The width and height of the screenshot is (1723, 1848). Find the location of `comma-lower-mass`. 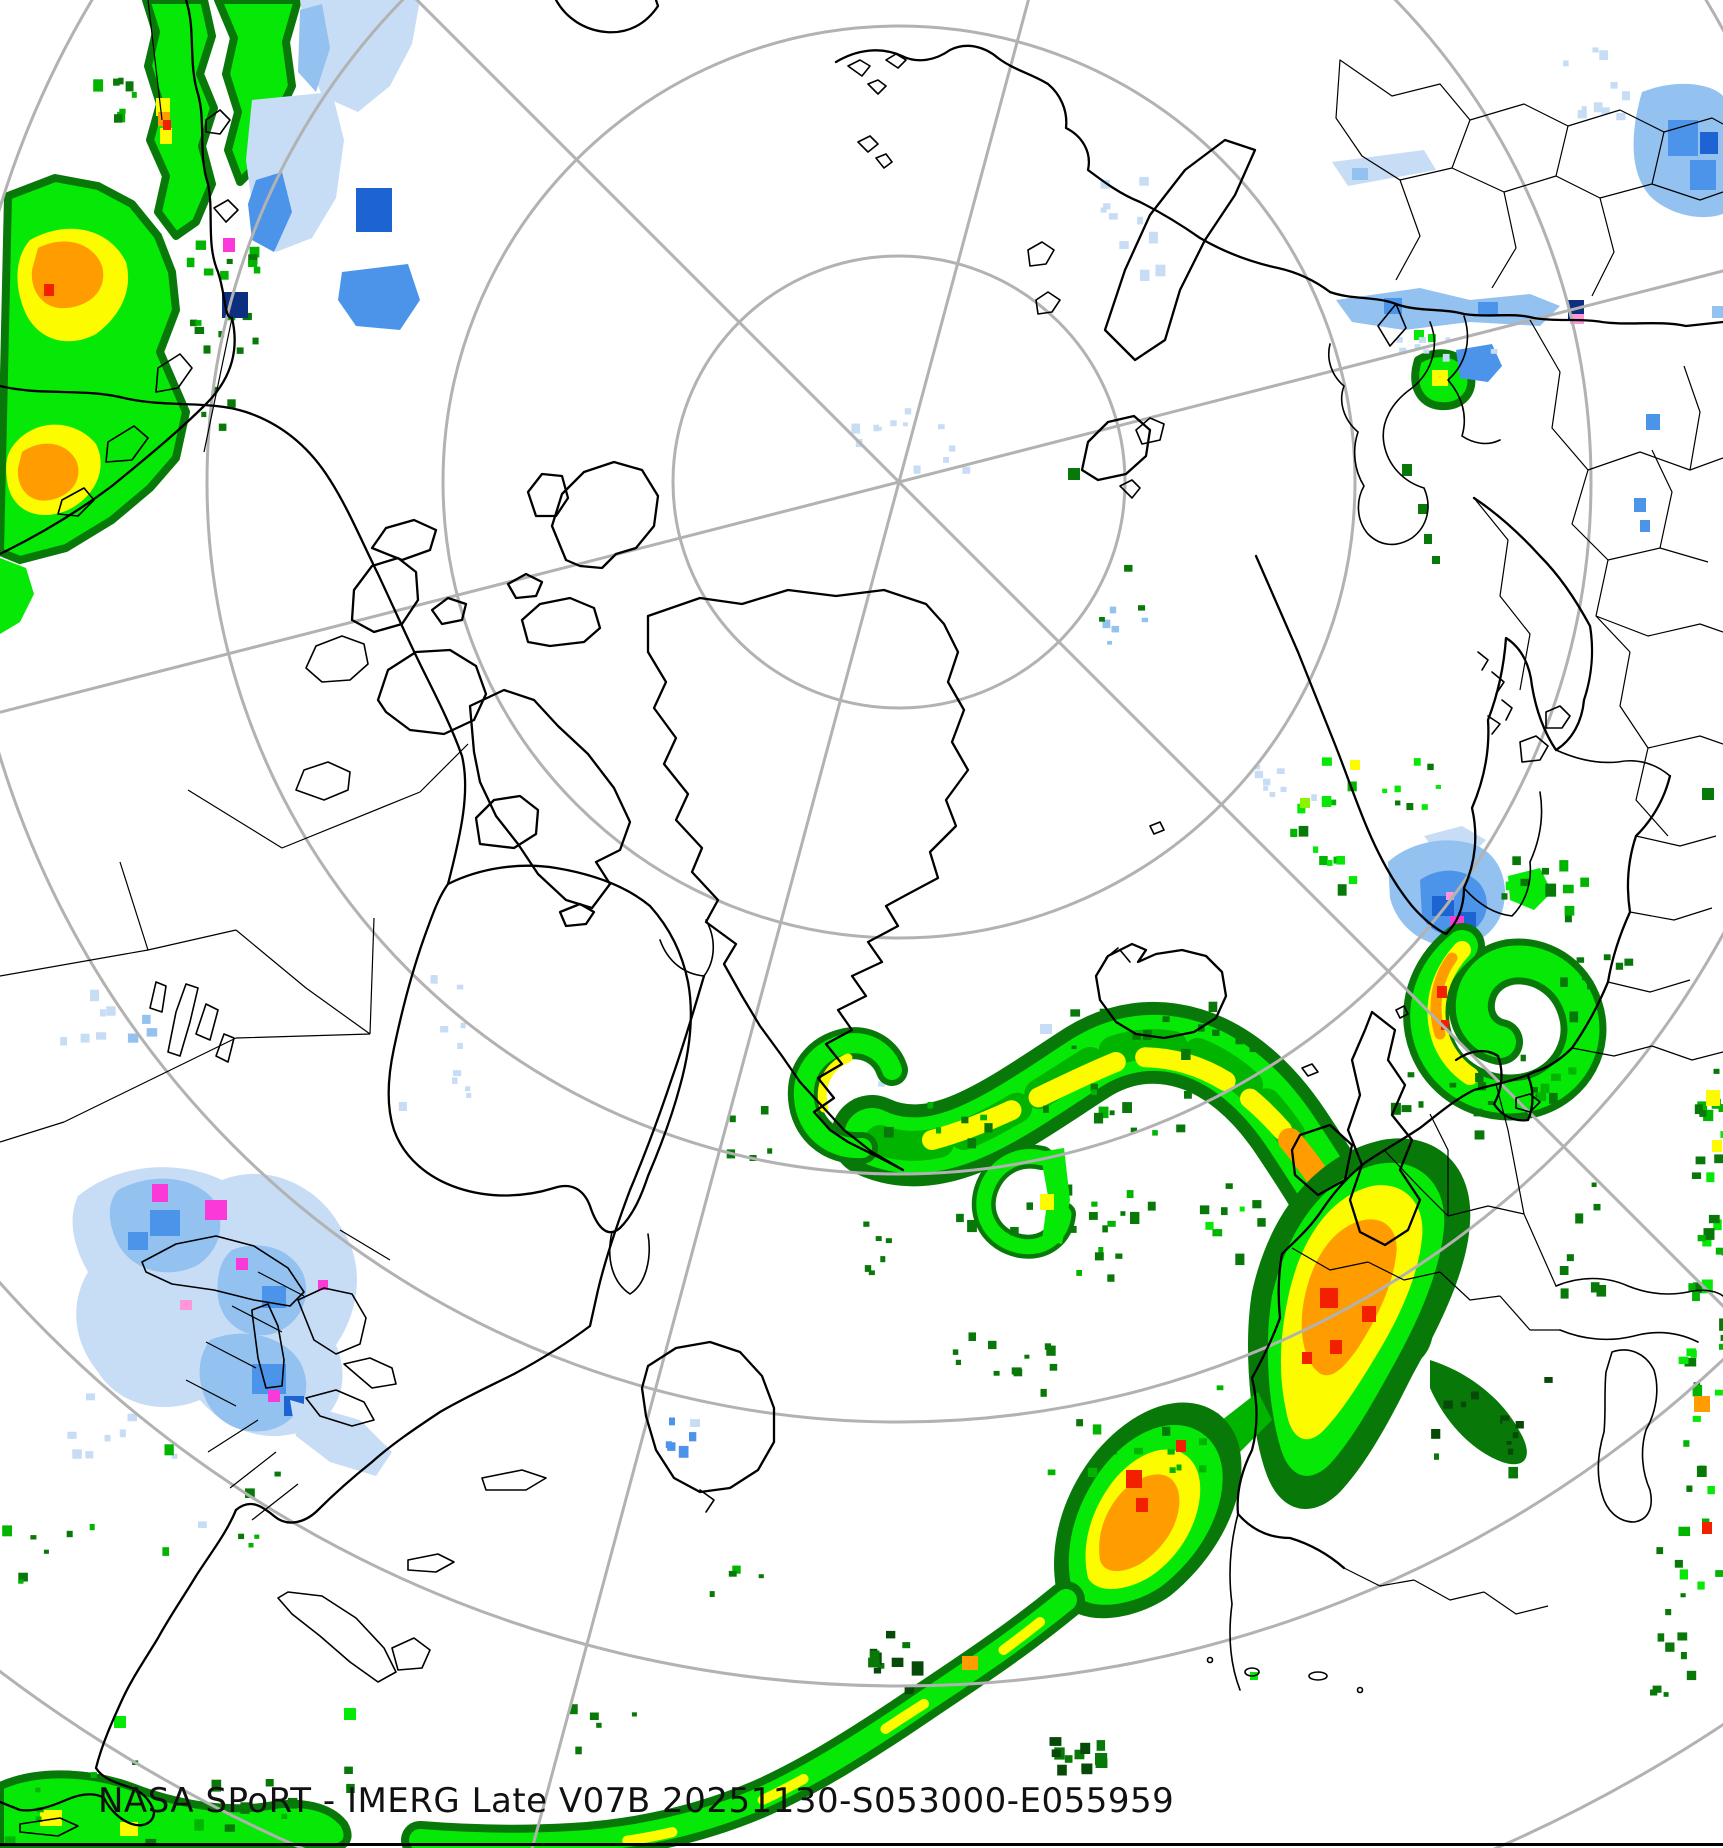

comma-lower-mass is located at coordinates (1144, 1502).